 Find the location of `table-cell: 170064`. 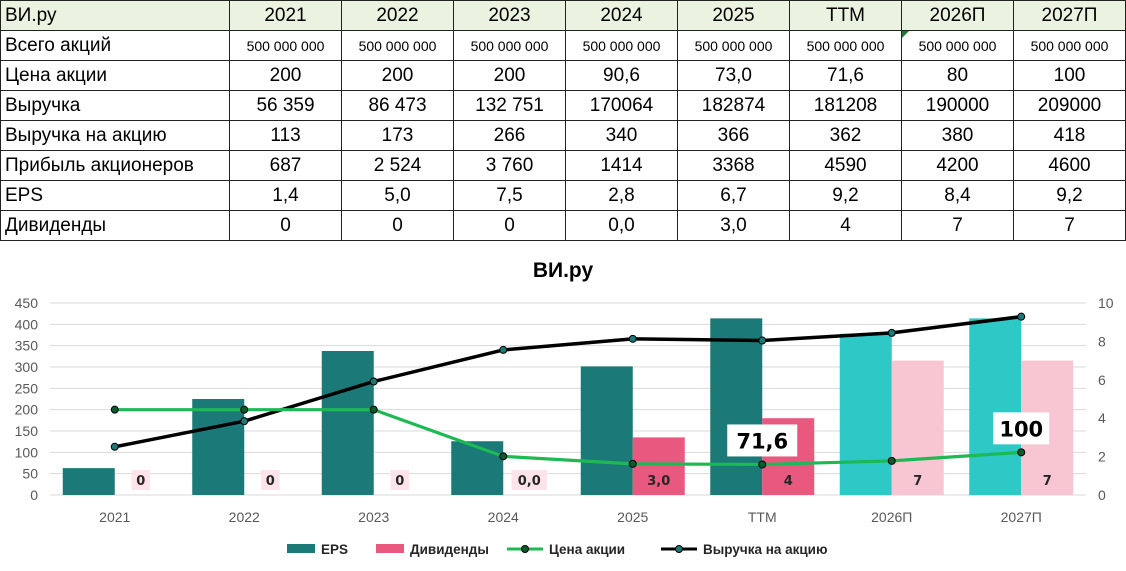

table-cell: 170064 is located at coordinates (621, 105).